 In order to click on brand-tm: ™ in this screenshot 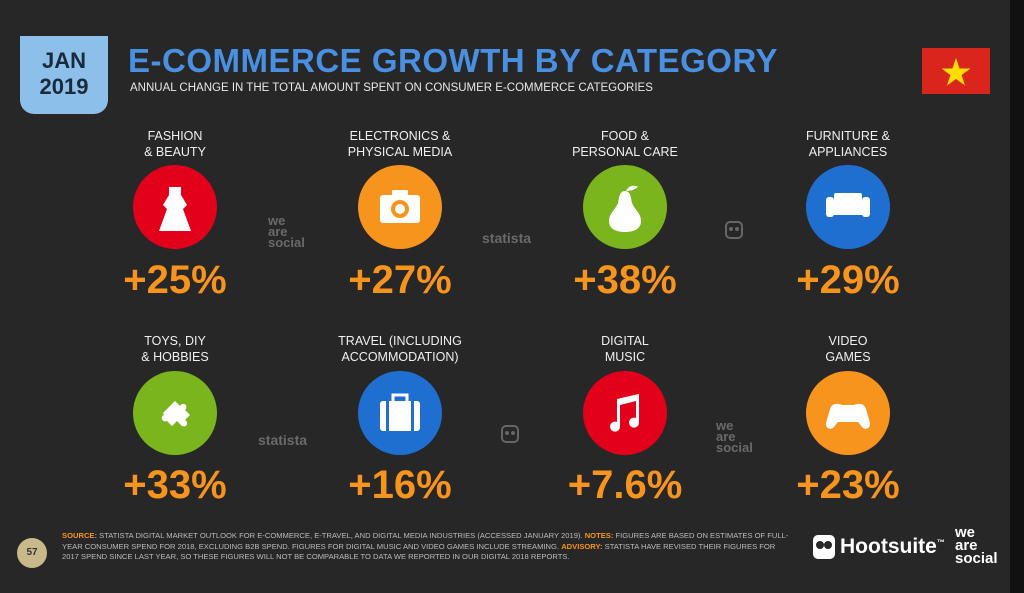, I will do `click(940, 542)`.